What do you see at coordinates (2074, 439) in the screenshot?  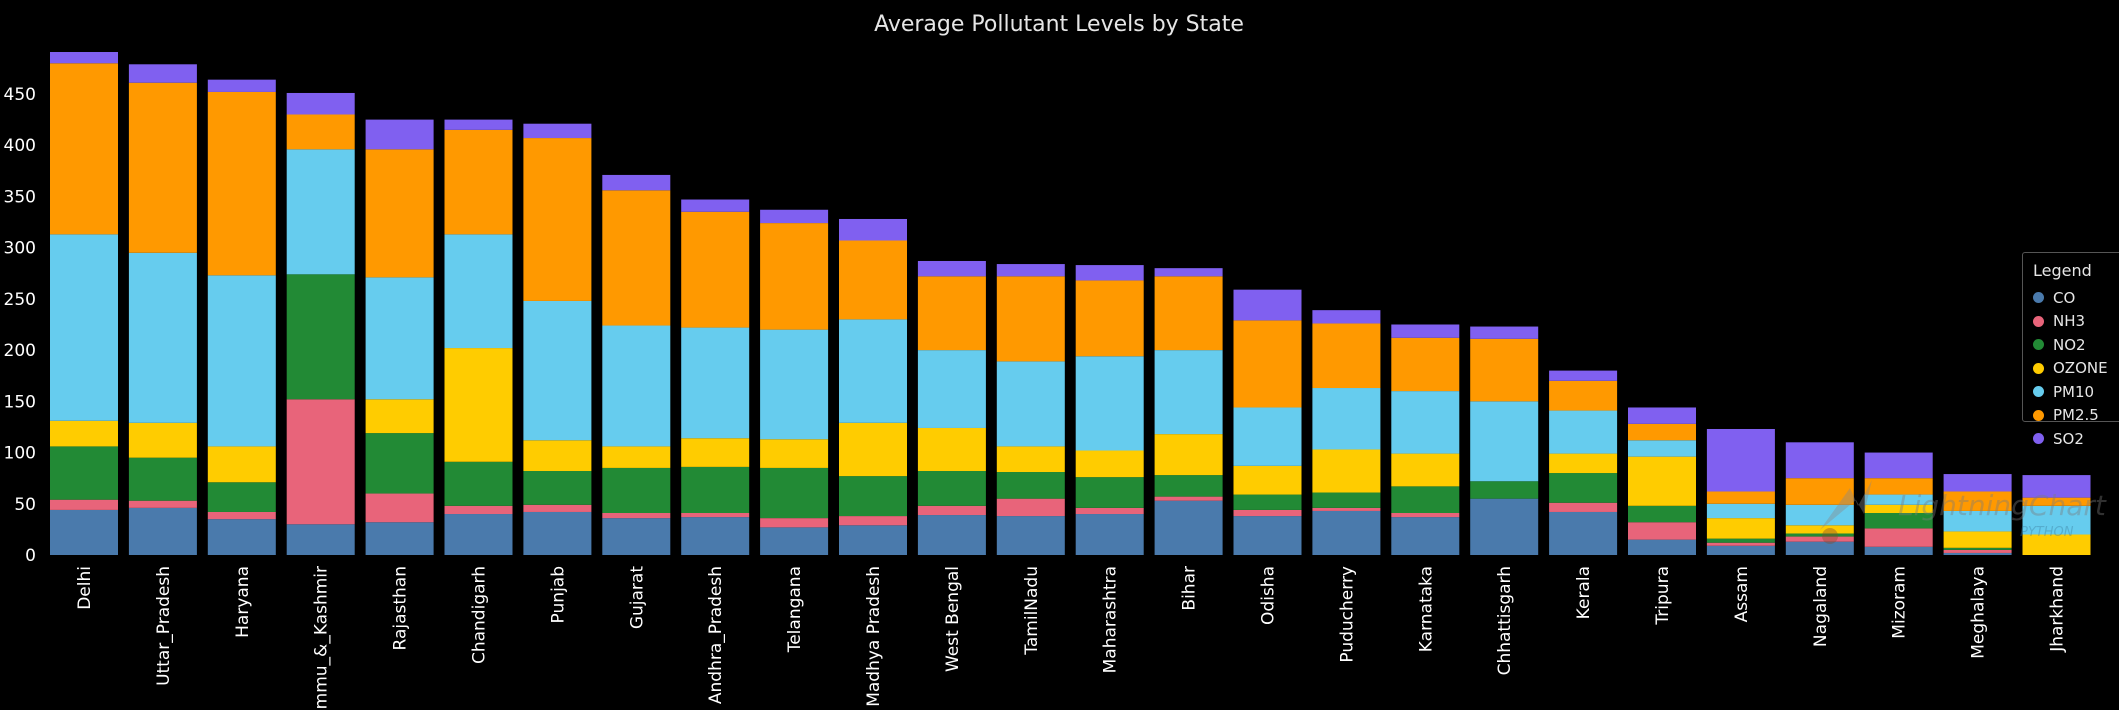 I see `legend-item: SO2` at bounding box center [2074, 439].